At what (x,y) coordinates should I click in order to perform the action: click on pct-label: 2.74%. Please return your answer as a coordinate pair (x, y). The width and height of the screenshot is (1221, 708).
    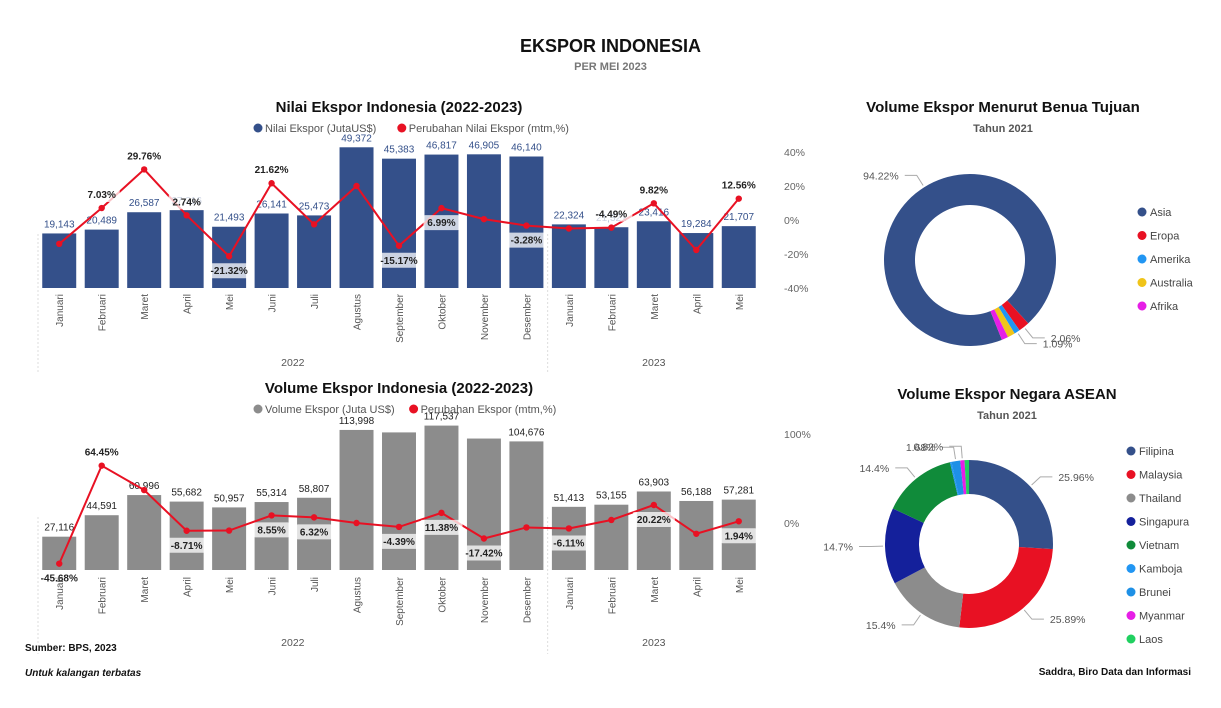
    Looking at the image, I should click on (186, 202).